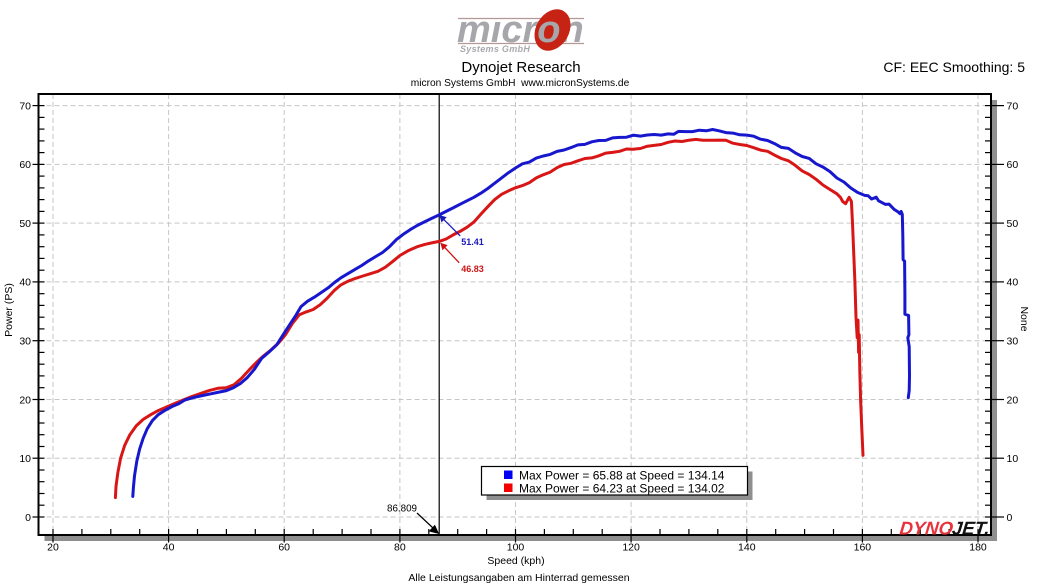 This screenshot has height=585, width=1041. What do you see at coordinates (622, 489) in the screenshot?
I see `svg-text:Max Power = 64.23 at Speed = 1: Max Power = 64.23 at Speed = 134.02` at bounding box center [622, 489].